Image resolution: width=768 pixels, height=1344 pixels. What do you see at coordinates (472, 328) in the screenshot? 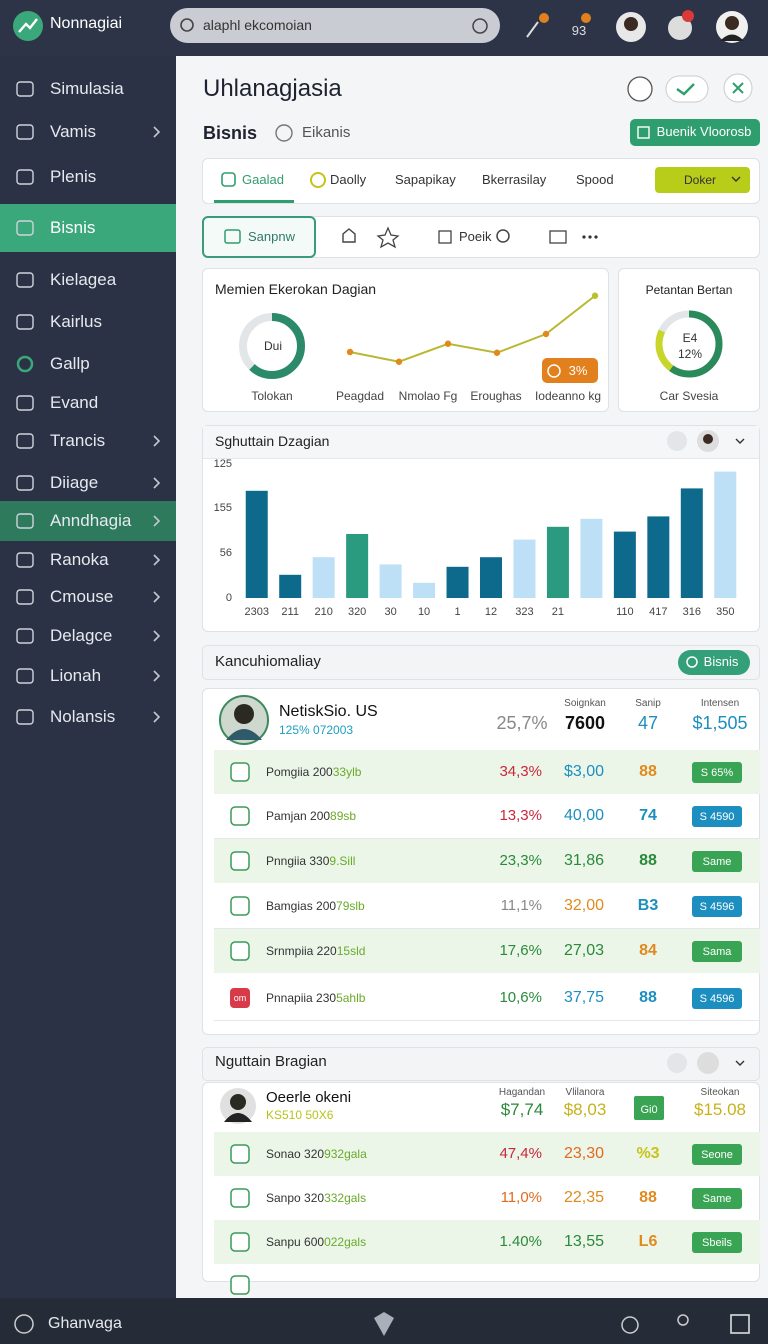
I see `trend-line` at bounding box center [472, 328].